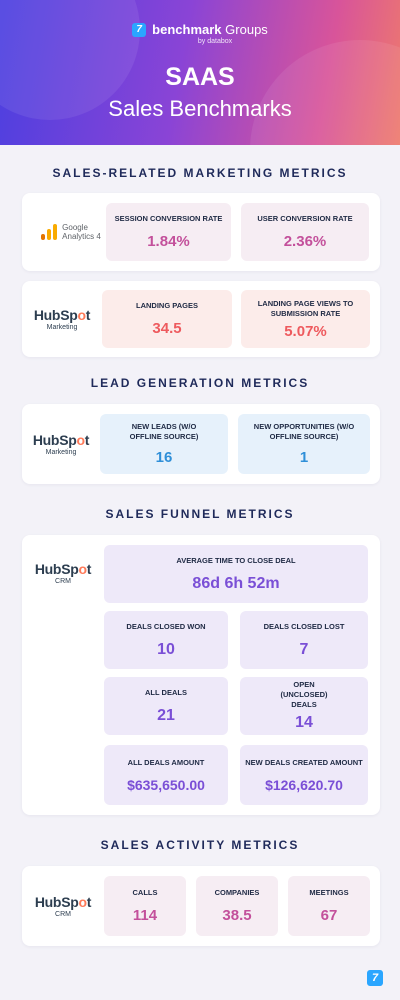 The height and width of the screenshot is (1000, 400). What do you see at coordinates (49, 232) in the screenshot?
I see `google-analytics-icon` at bounding box center [49, 232].